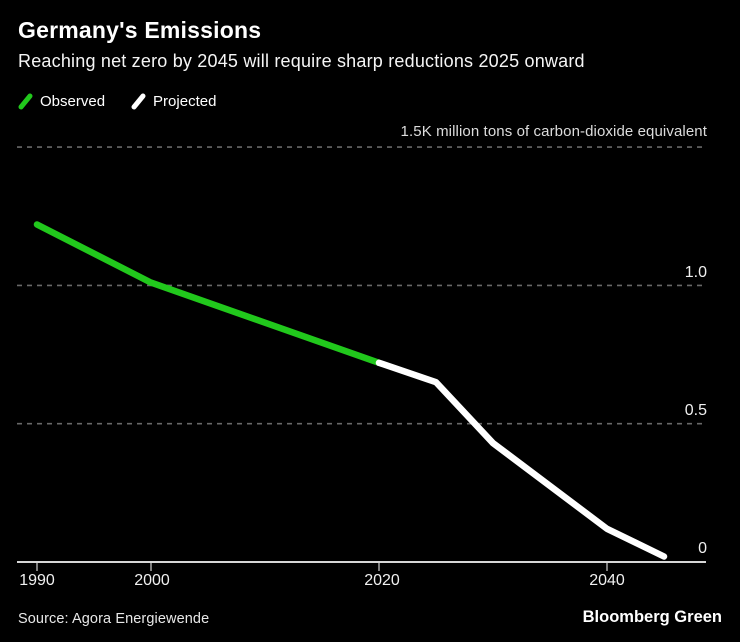  Describe the element at coordinates (152, 580) in the screenshot. I see `x-tick-label-2000: 2000` at that location.